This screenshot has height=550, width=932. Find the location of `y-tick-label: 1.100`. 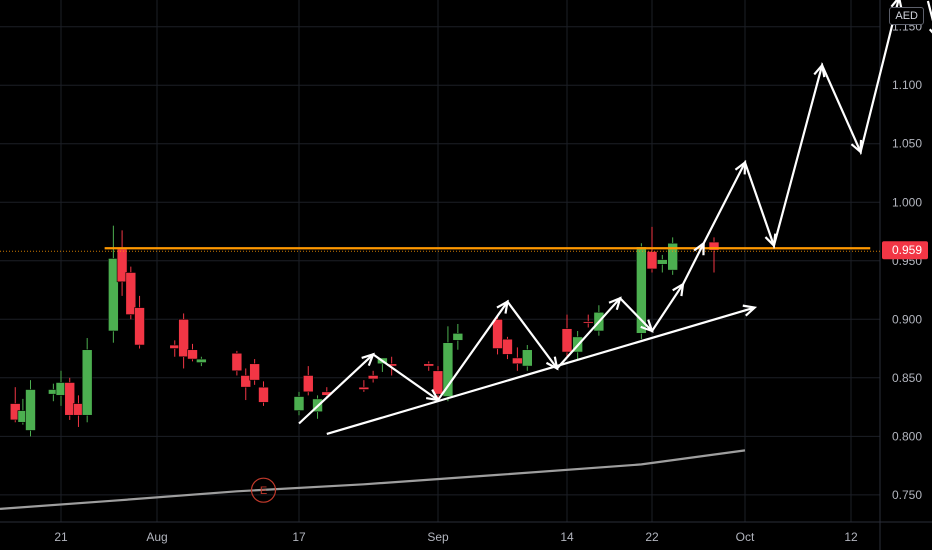

y-tick-label: 1.100 is located at coordinates (907, 85).